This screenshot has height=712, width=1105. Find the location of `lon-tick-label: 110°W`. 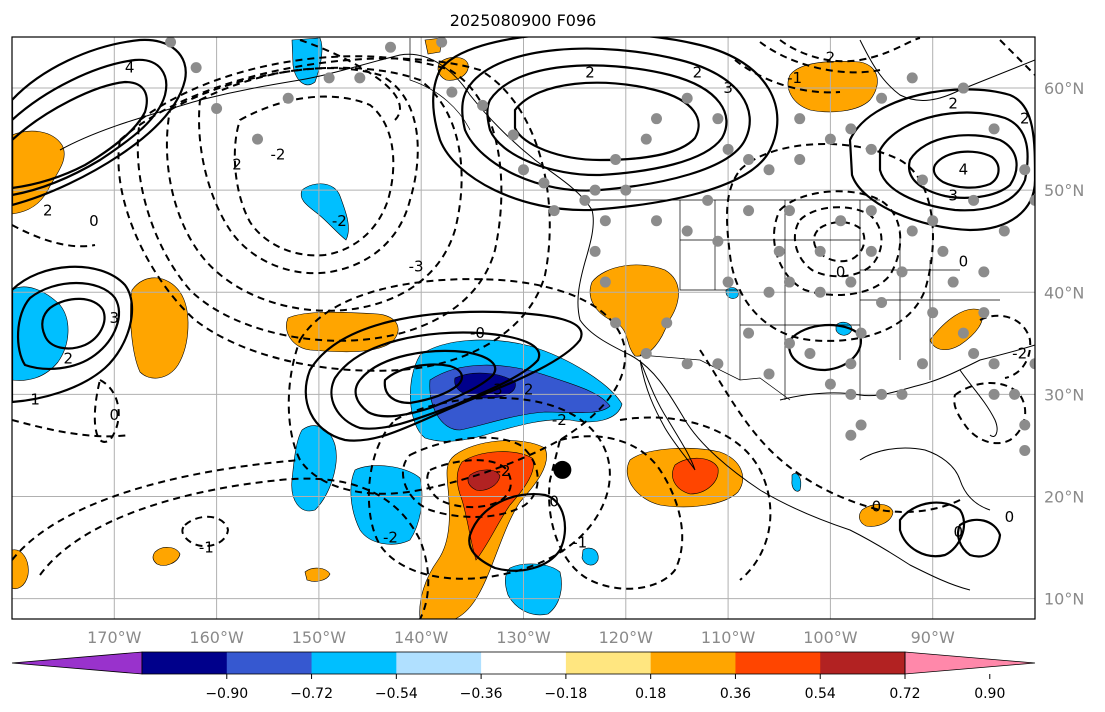

lon-tick-label: 110°W is located at coordinates (728, 637).